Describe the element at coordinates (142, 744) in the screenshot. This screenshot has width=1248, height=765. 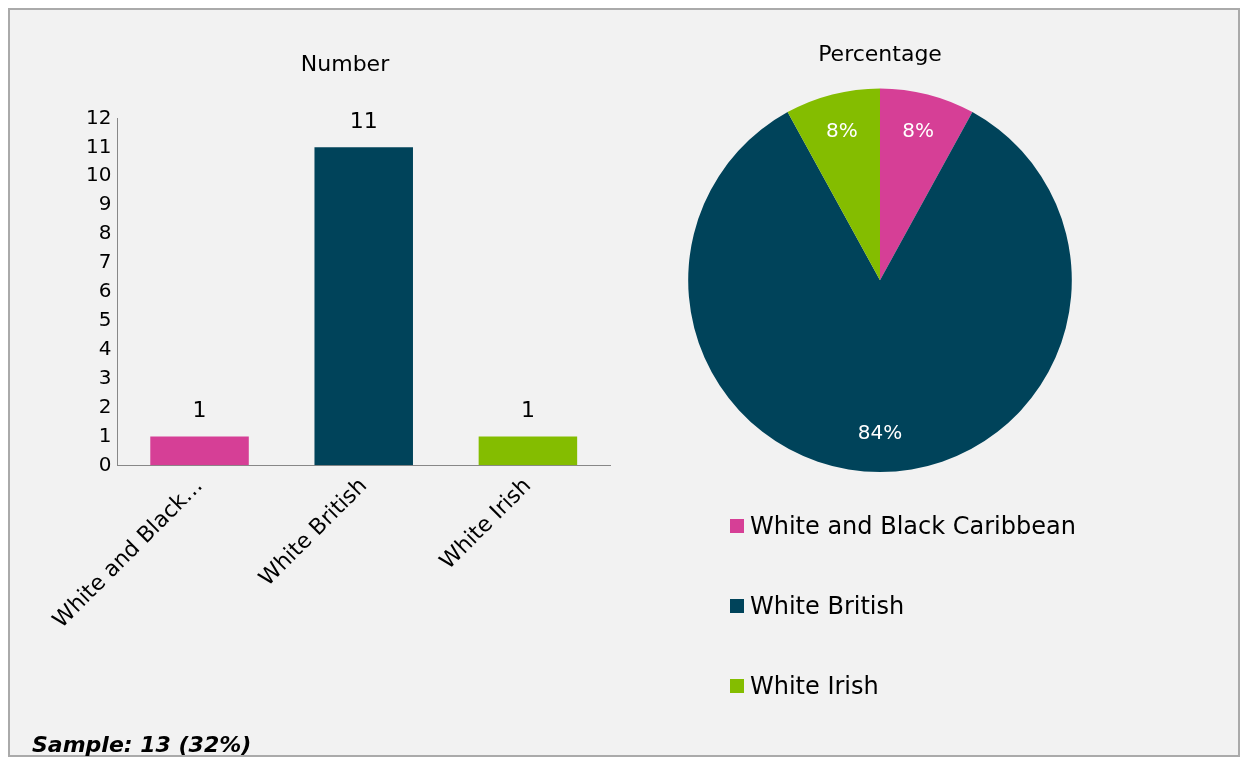
I see `text: Sample: 13 (32%)` at that location.